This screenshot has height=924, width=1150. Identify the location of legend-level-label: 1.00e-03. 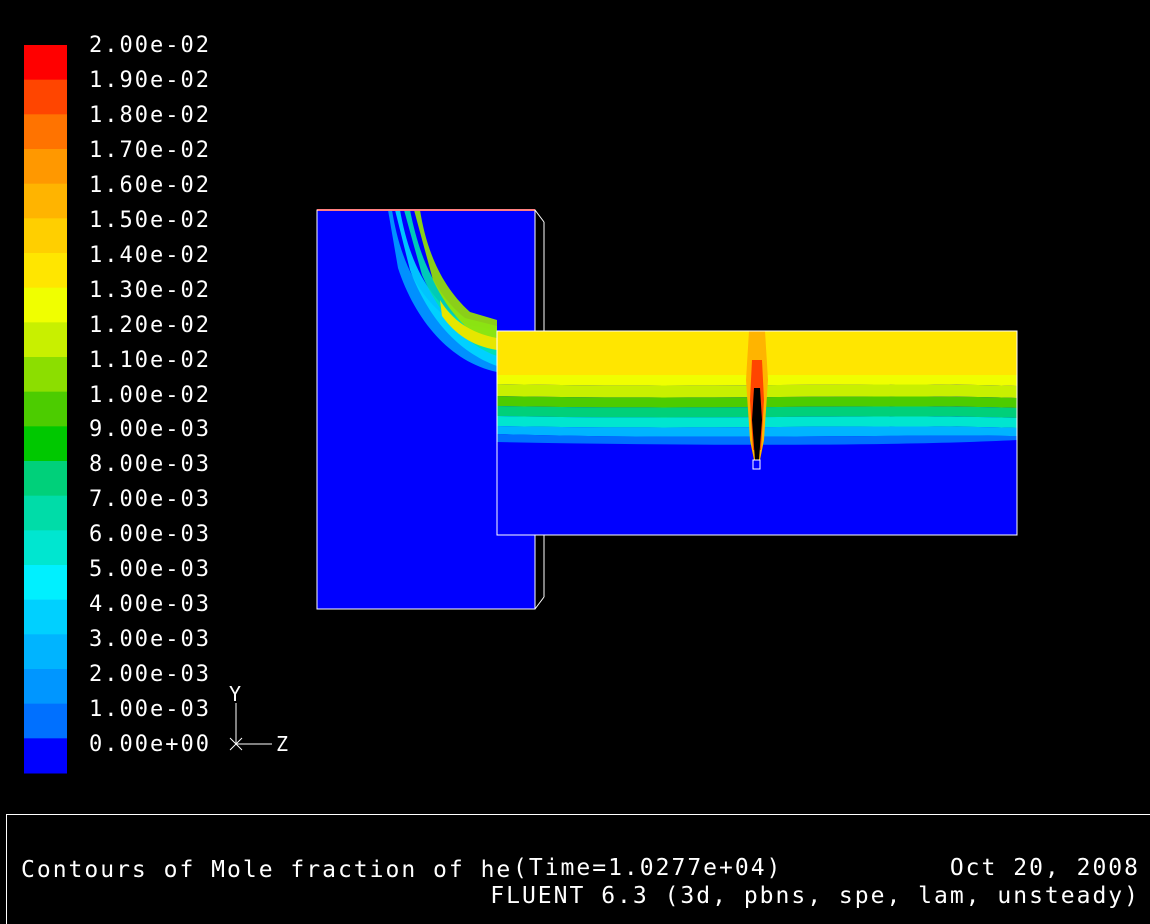
(150, 710).